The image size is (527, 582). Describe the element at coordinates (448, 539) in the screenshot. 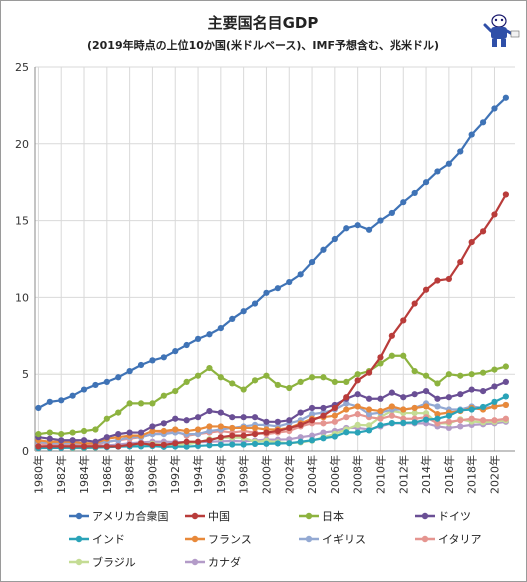

I see `legend-item: イタリア` at that location.